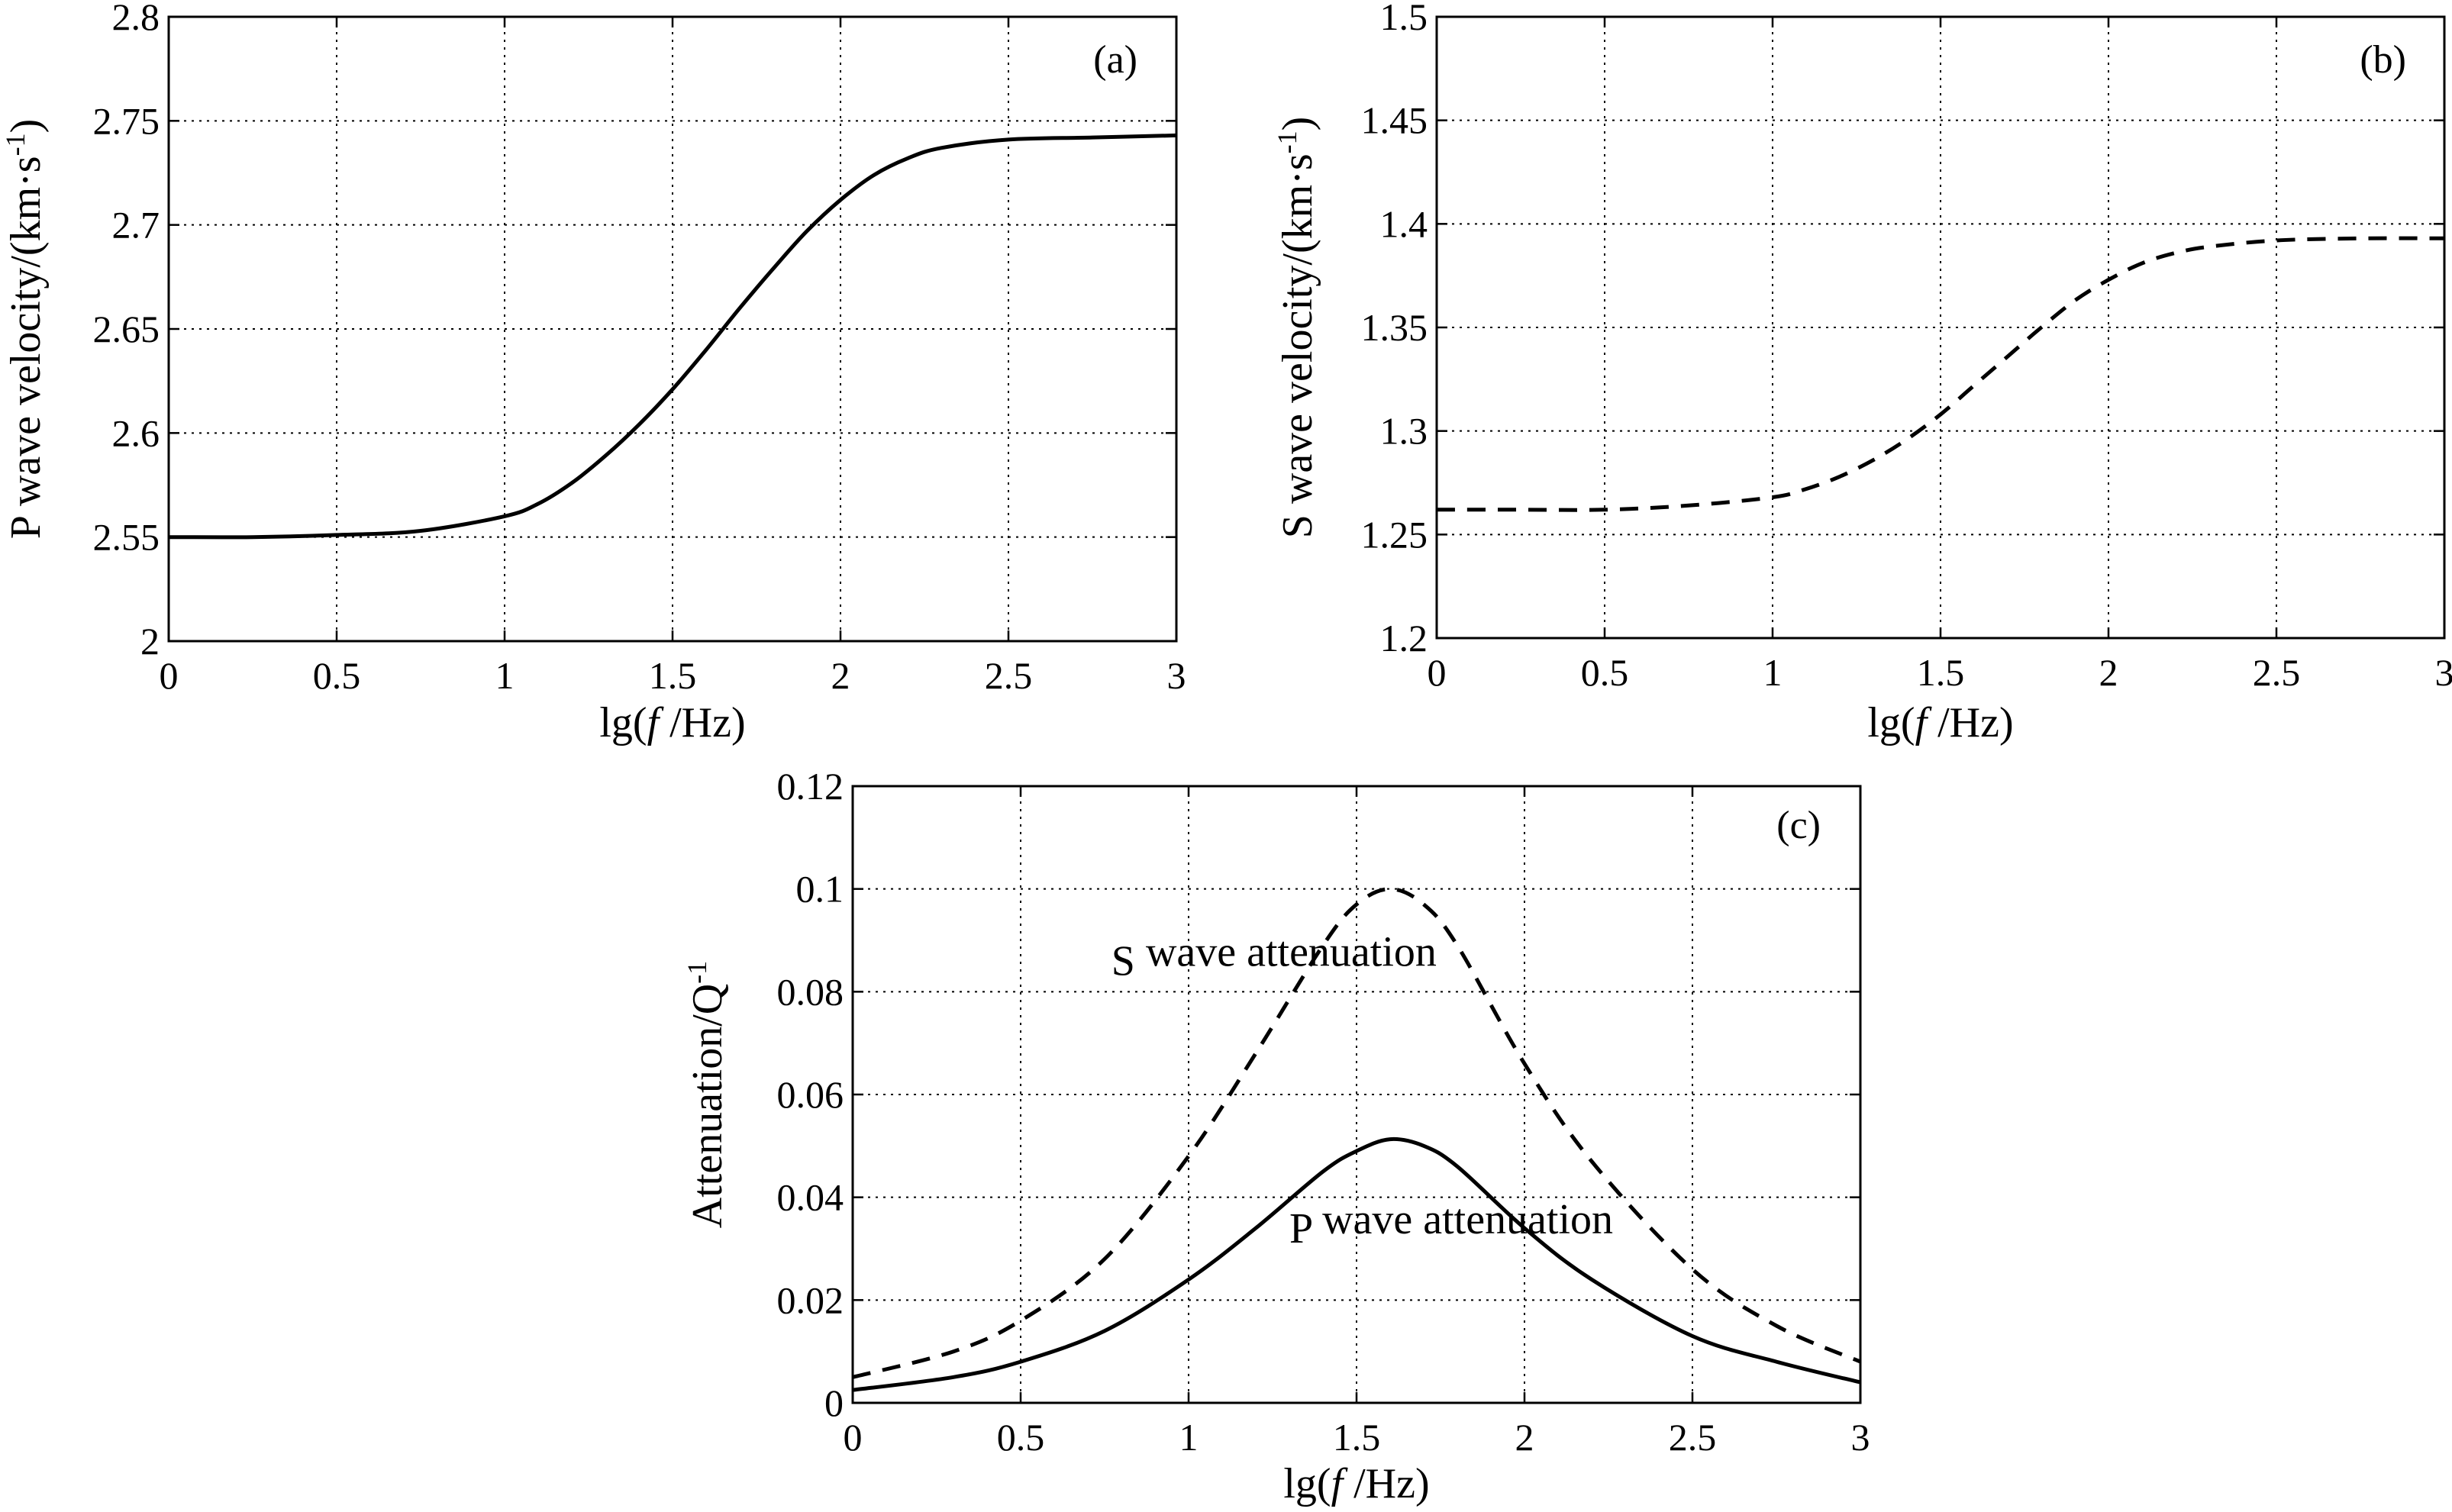 The image size is (2452, 1512). What do you see at coordinates (2108, 672) in the screenshot?
I see `panel-b-xtick-label: 2` at bounding box center [2108, 672].